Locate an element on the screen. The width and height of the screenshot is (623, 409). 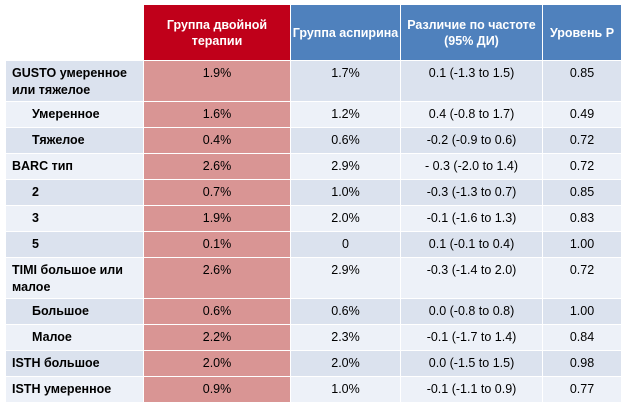
cell-dual: 0.4% is located at coordinates (217, 140).